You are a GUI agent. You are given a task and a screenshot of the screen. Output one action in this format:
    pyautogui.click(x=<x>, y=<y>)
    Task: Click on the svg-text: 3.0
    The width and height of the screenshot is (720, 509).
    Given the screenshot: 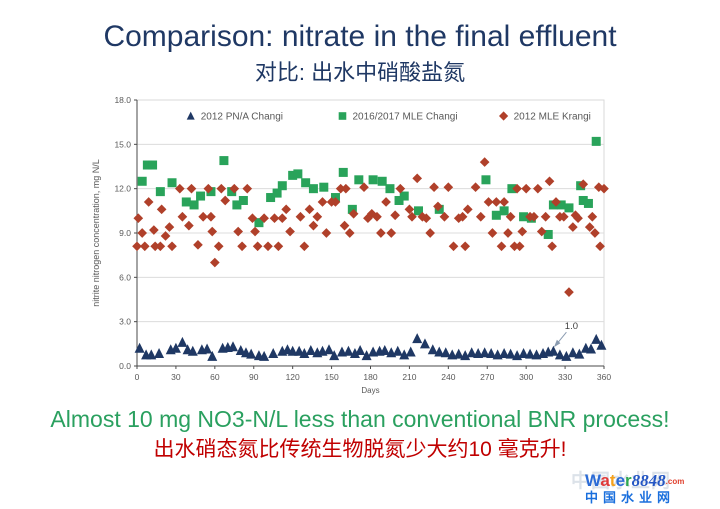 What is the action you would take?
    pyautogui.click(x=125, y=322)
    